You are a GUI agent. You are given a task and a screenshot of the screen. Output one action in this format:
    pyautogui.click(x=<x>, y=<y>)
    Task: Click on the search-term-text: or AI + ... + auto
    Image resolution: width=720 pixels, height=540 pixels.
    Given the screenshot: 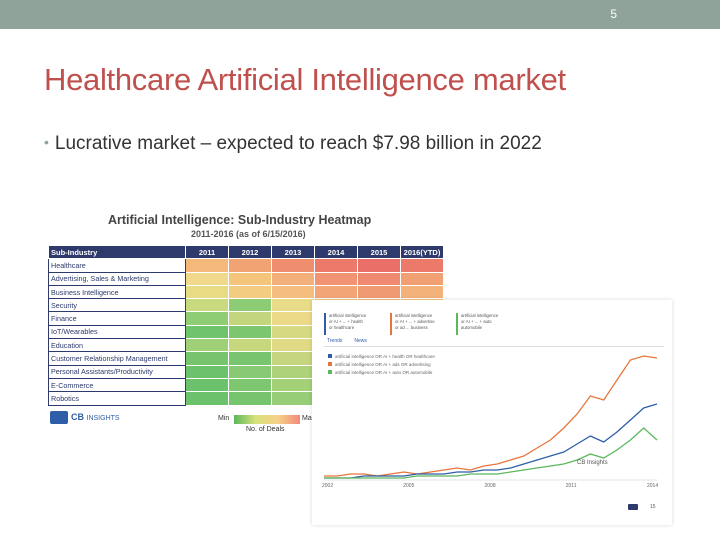 What is the action you would take?
    pyautogui.click(x=476, y=321)
    